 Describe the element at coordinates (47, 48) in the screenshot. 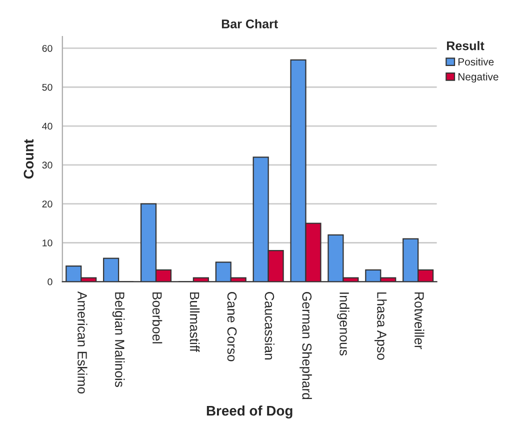

I see `y-tick-label: 60` at that location.